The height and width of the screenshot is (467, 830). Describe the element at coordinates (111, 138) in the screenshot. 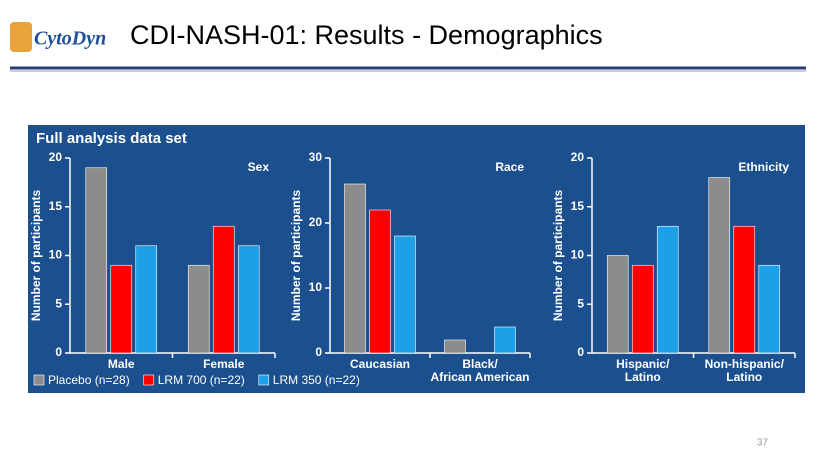

I see `panel-title: Full analysis data set` at that location.